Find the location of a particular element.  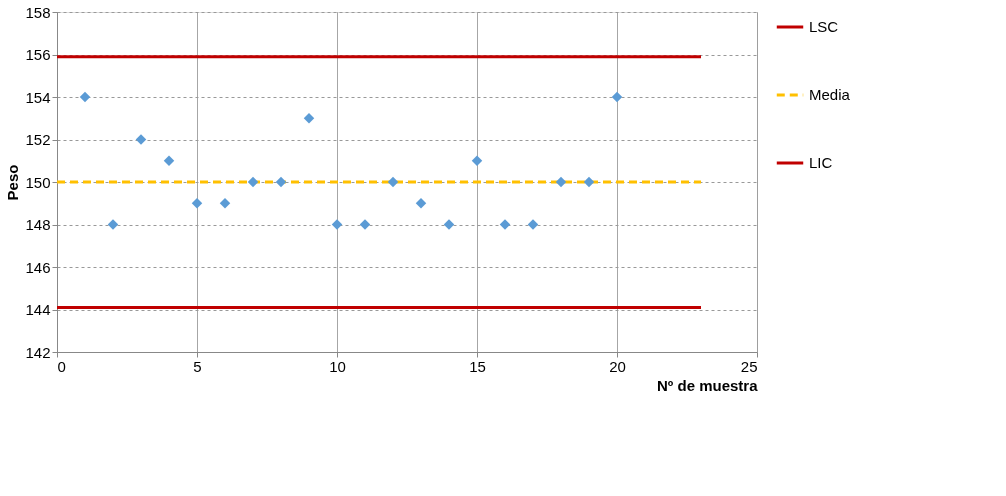

y-axis-title: Peso is located at coordinates (13, 182).